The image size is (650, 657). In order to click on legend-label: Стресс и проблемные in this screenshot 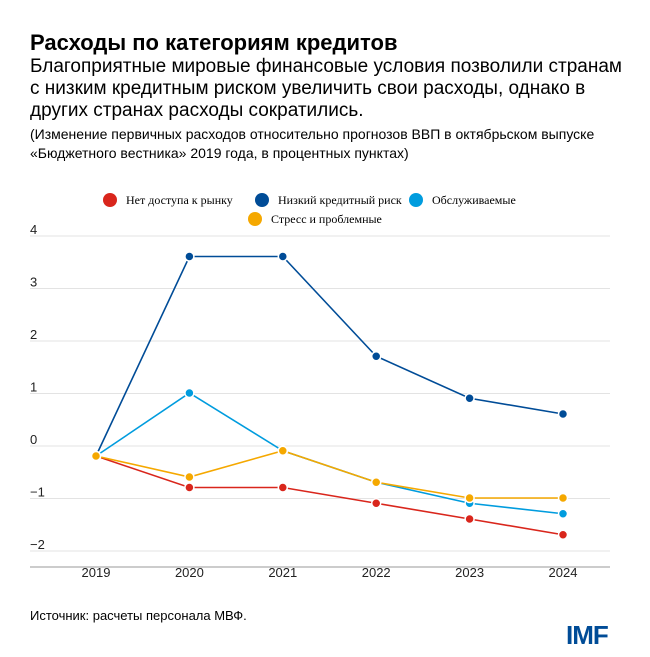, I will do `click(326, 219)`.